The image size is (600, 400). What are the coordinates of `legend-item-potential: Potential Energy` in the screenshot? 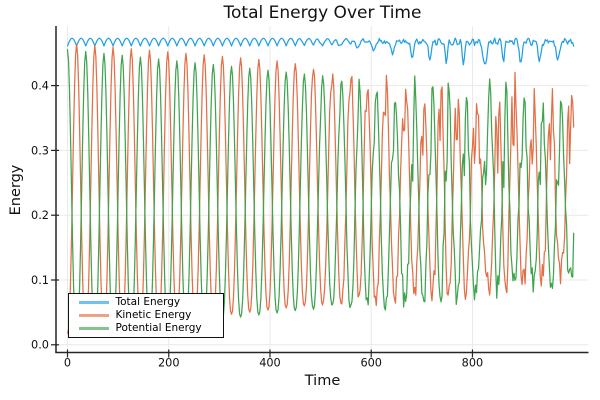 It's located at (150, 328).